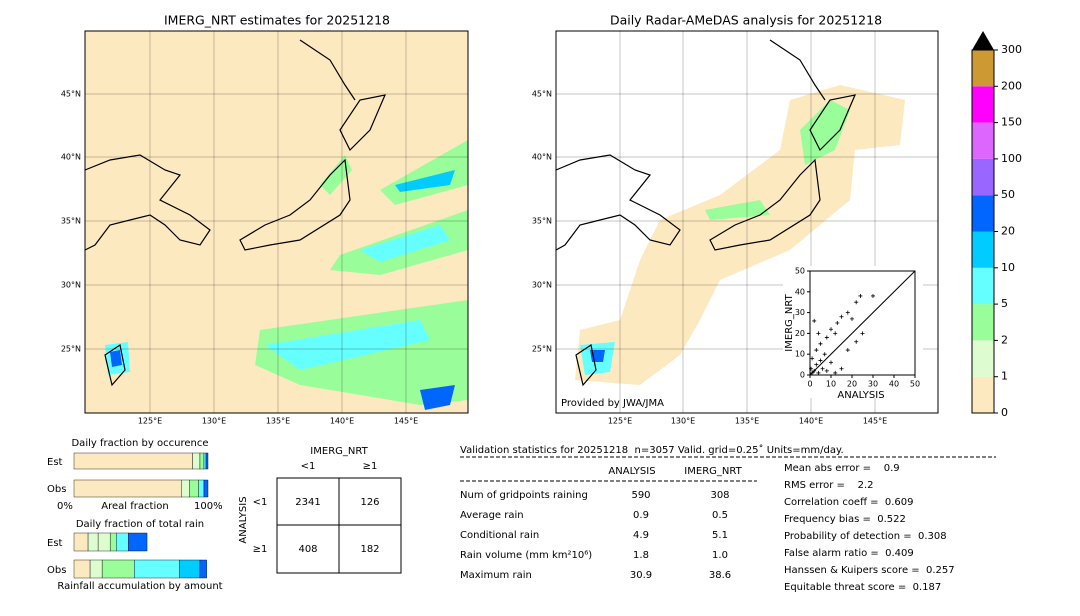 Image resolution: width=1080 pixels, height=616 pixels. I want to click on colorbar-label: 200, so click(1011, 85).